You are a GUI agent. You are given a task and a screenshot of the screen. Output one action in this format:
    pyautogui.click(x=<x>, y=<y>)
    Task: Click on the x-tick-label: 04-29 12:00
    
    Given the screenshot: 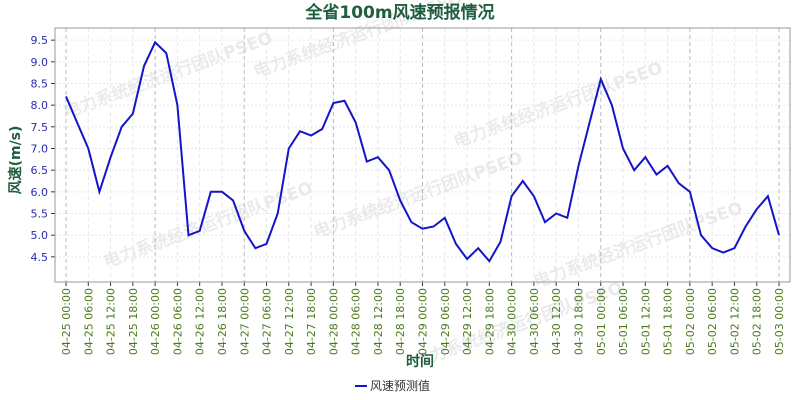 What is the action you would take?
    pyautogui.click(x=467, y=321)
    